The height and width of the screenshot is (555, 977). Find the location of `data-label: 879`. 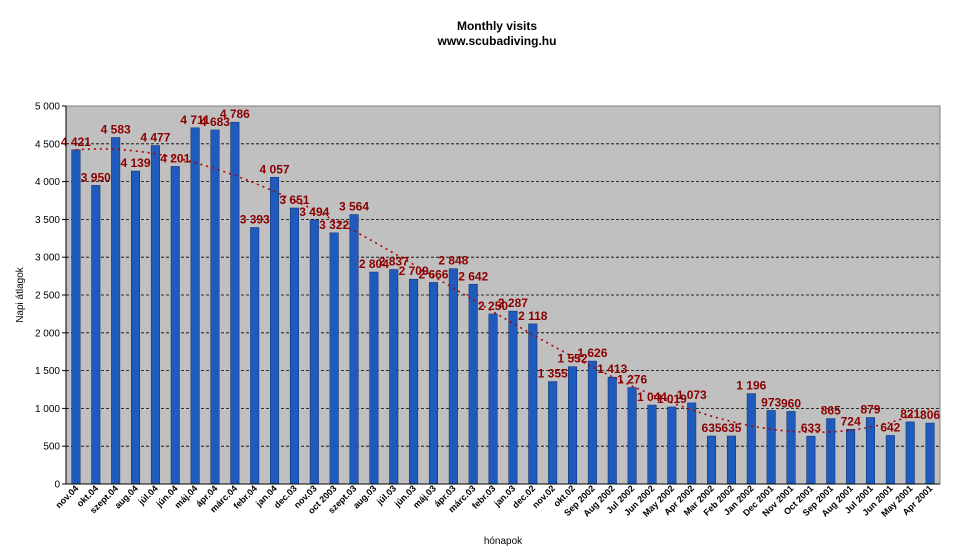

data-label: 879 is located at coordinates (870, 410).